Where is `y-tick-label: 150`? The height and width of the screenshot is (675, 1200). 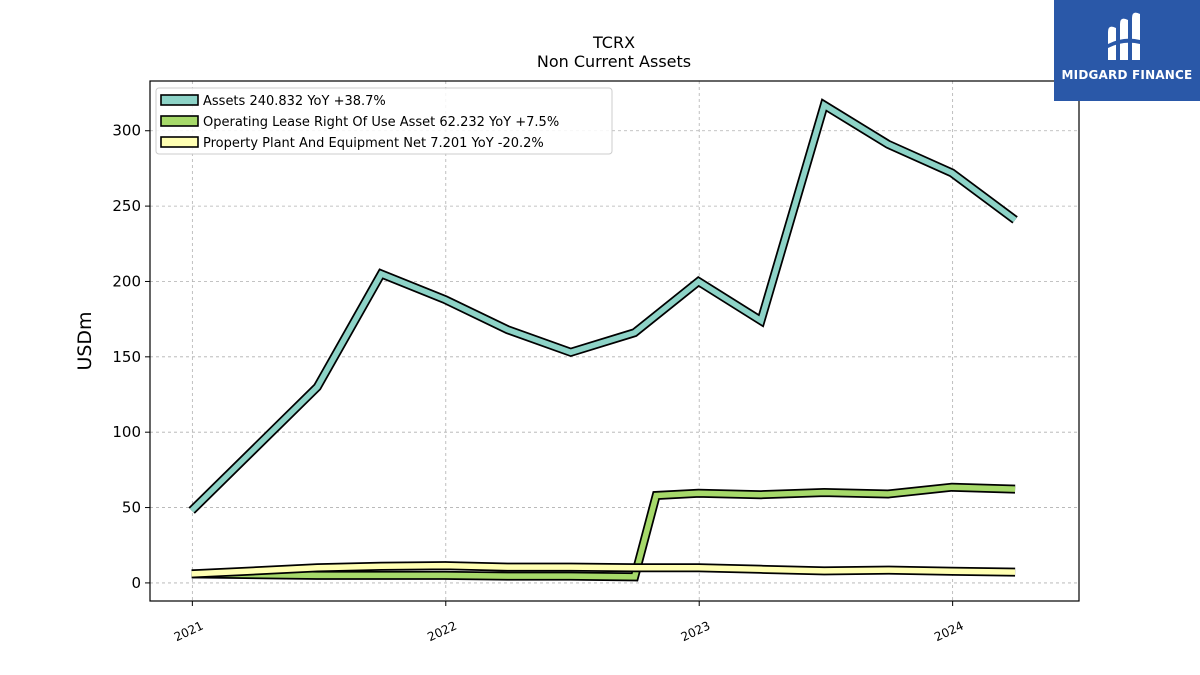
y-tick-label: 150 is located at coordinates (126, 357).